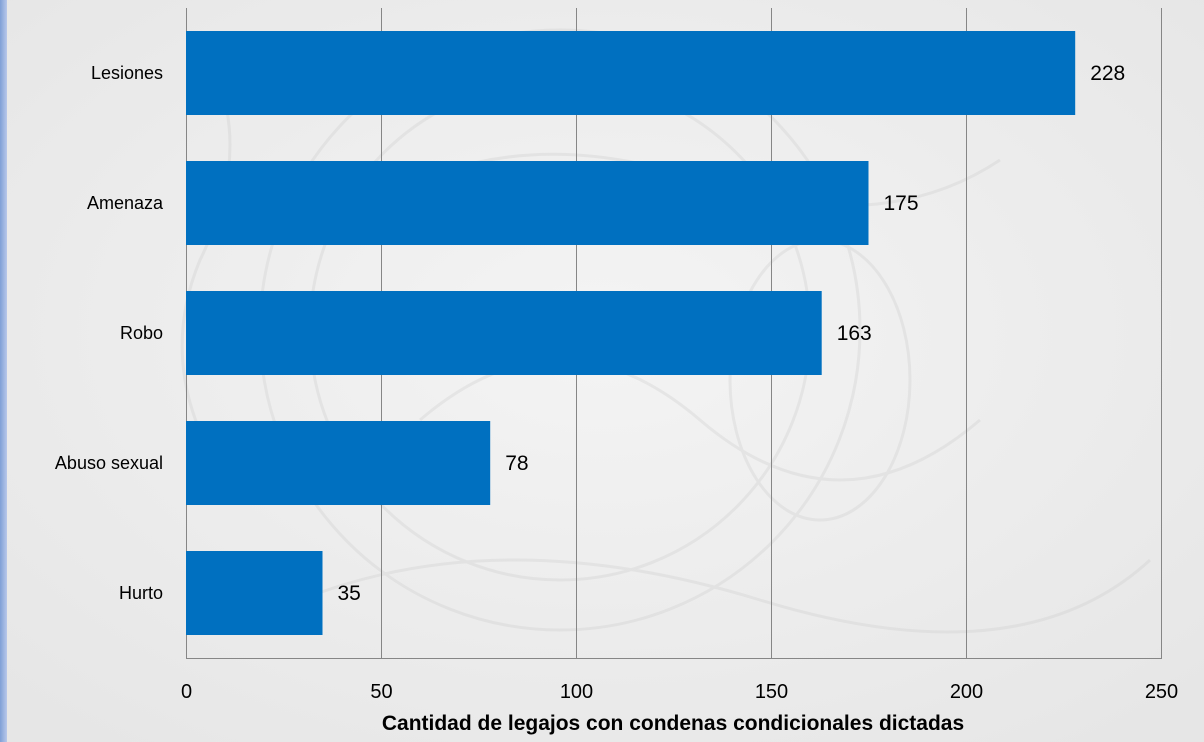 This screenshot has width=1204, height=742. Describe the element at coordinates (1107, 73) in the screenshot. I see `data-label: 228` at that location.